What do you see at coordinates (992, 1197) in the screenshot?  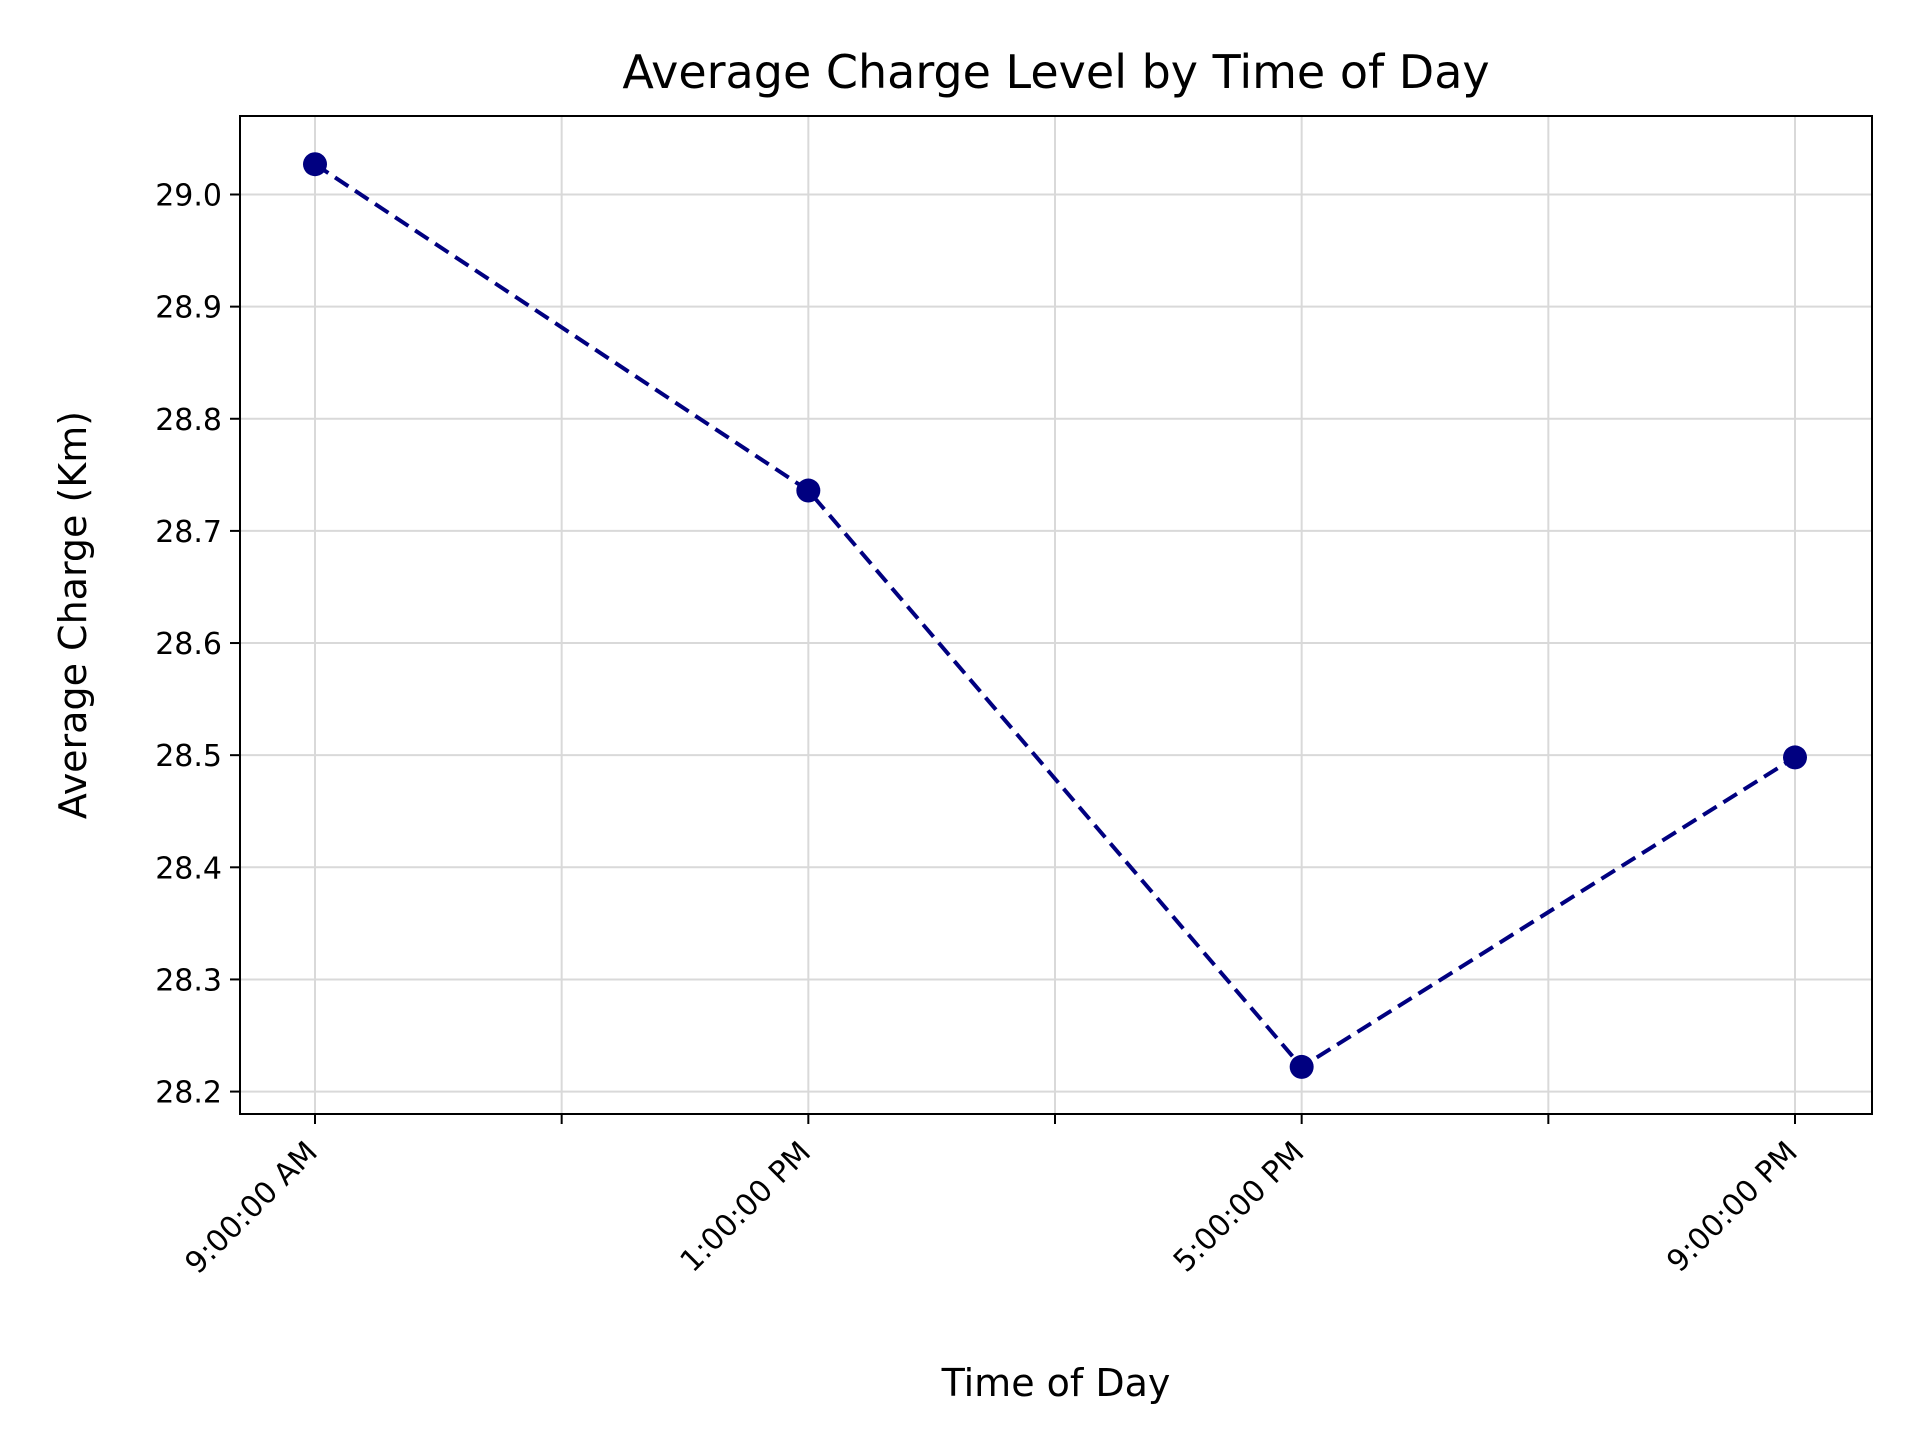 I see `x-axis: 9:00:00 AM 1:00:00 PM 5:00:00 PM 9:00:00 PM` at bounding box center [992, 1197].